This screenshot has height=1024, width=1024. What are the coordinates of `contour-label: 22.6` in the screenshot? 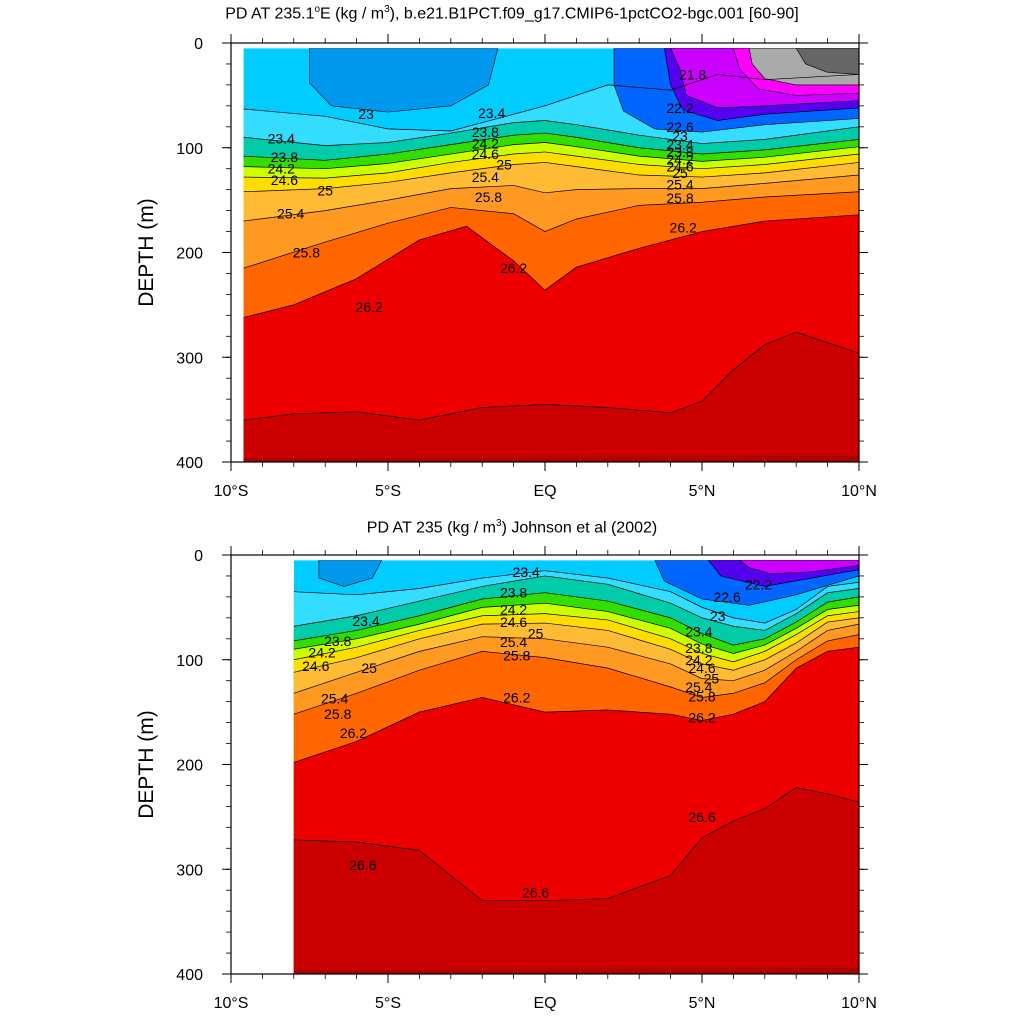 It's located at (679, 127).